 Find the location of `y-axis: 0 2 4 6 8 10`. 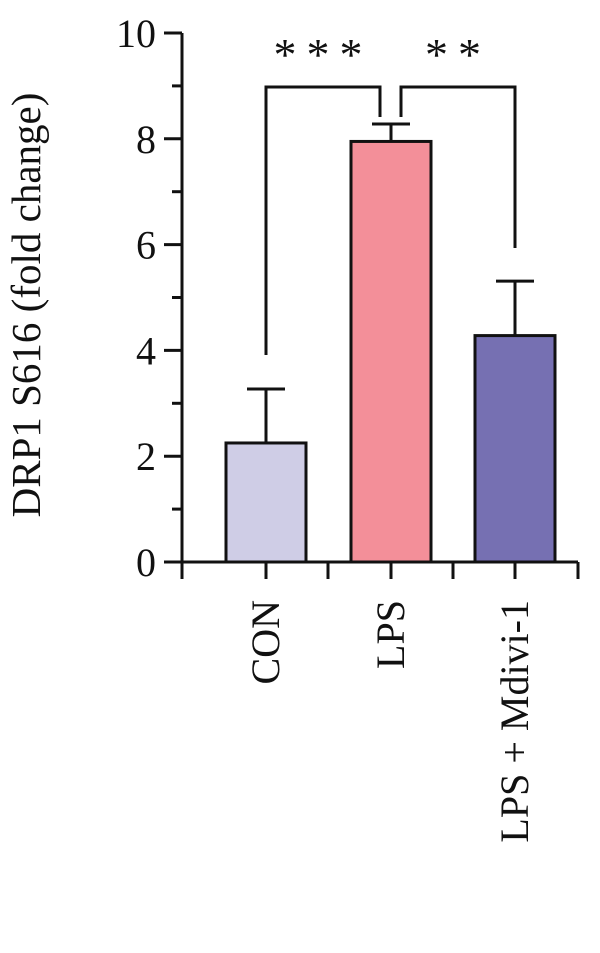

y-axis: 0 2 4 6 8 10 is located at coordinates (150, 298).